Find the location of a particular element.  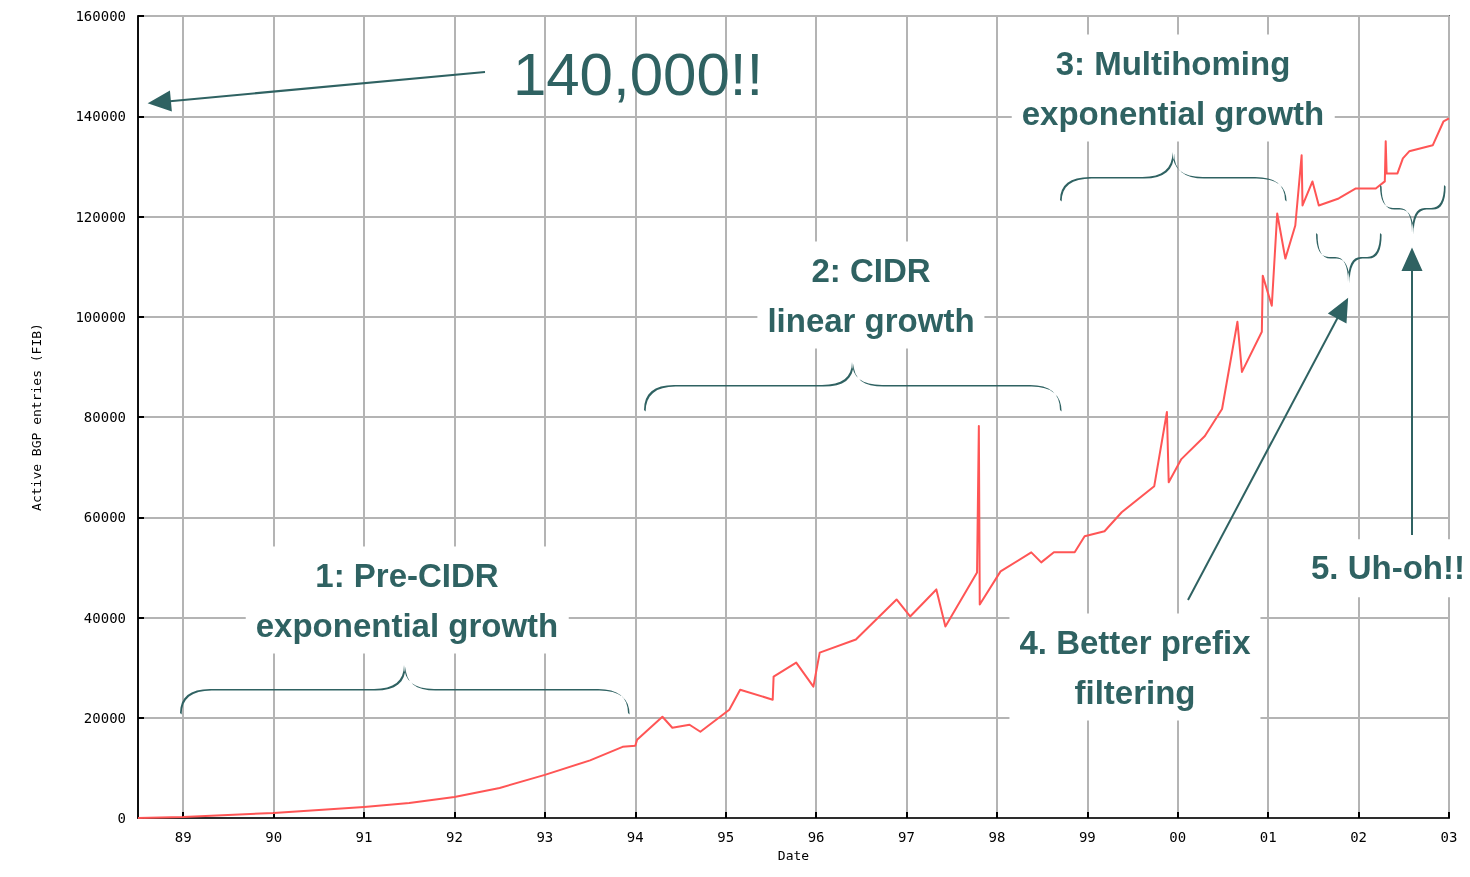

annotation: 1: Pre-CIDR exponential growth is located at coordinates (407, 600).